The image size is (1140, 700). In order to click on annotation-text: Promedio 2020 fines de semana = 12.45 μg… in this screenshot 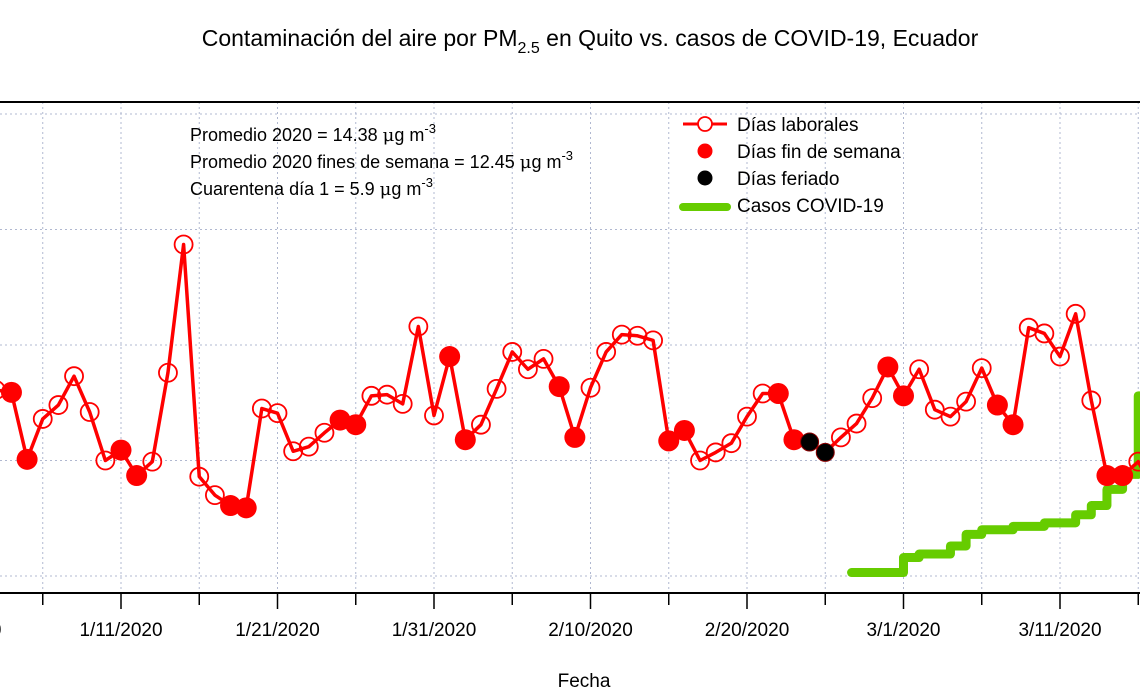, I will do `click(381, 160)`.